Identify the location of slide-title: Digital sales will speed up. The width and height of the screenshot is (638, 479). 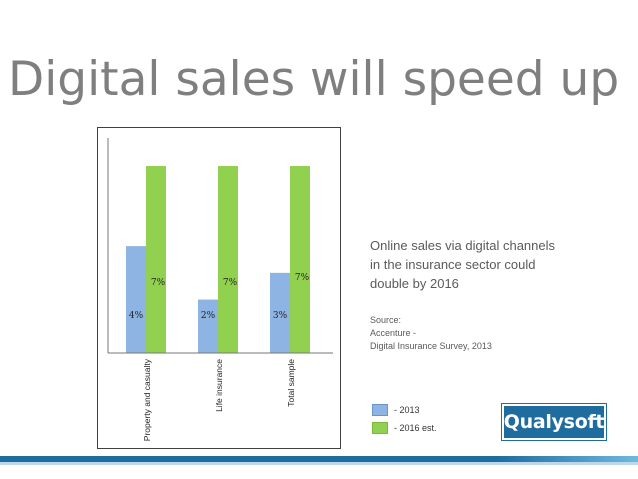
(314, 79).